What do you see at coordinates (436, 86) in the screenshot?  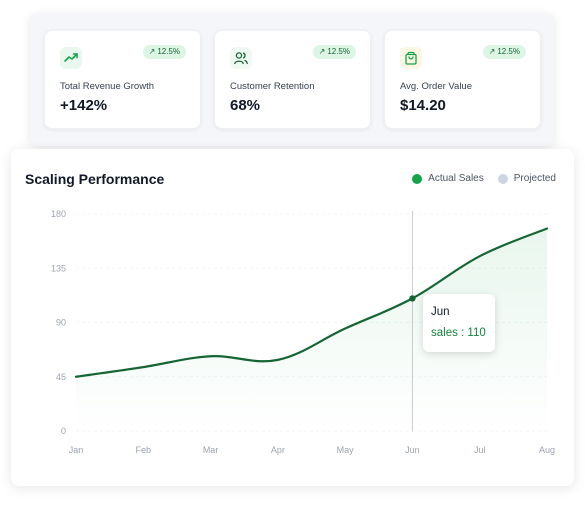 I see `kpi-label: Avg. Order Value` at bounding box center [436, 86].